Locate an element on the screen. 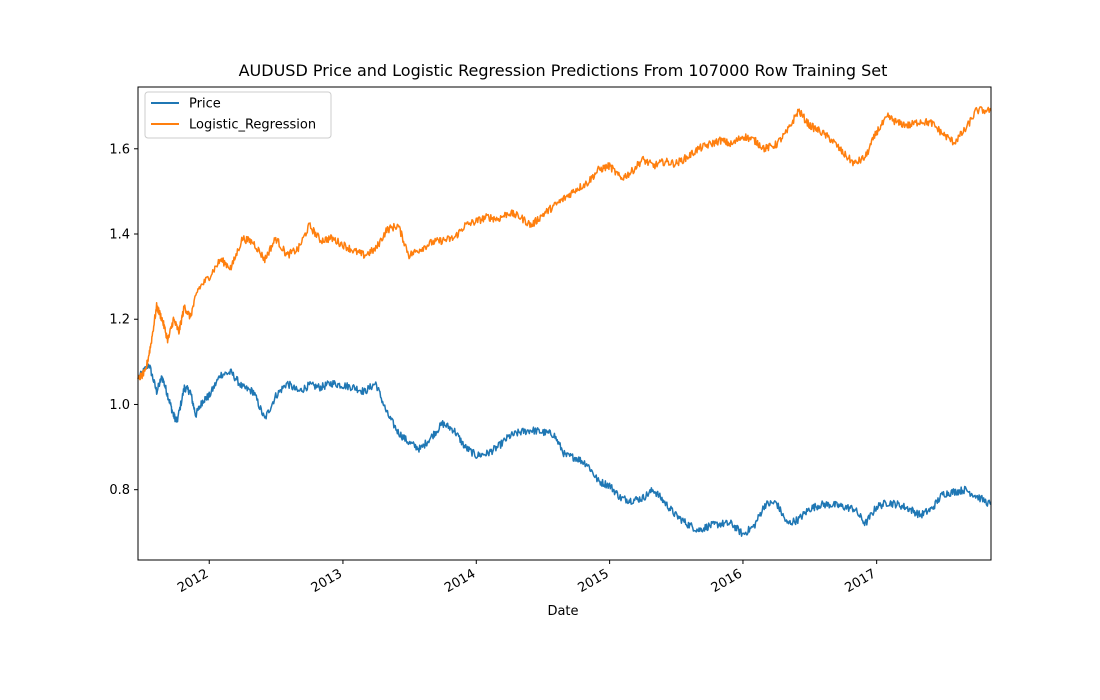  y-tick-label: 0.8 is located at coordinates (119, 490).